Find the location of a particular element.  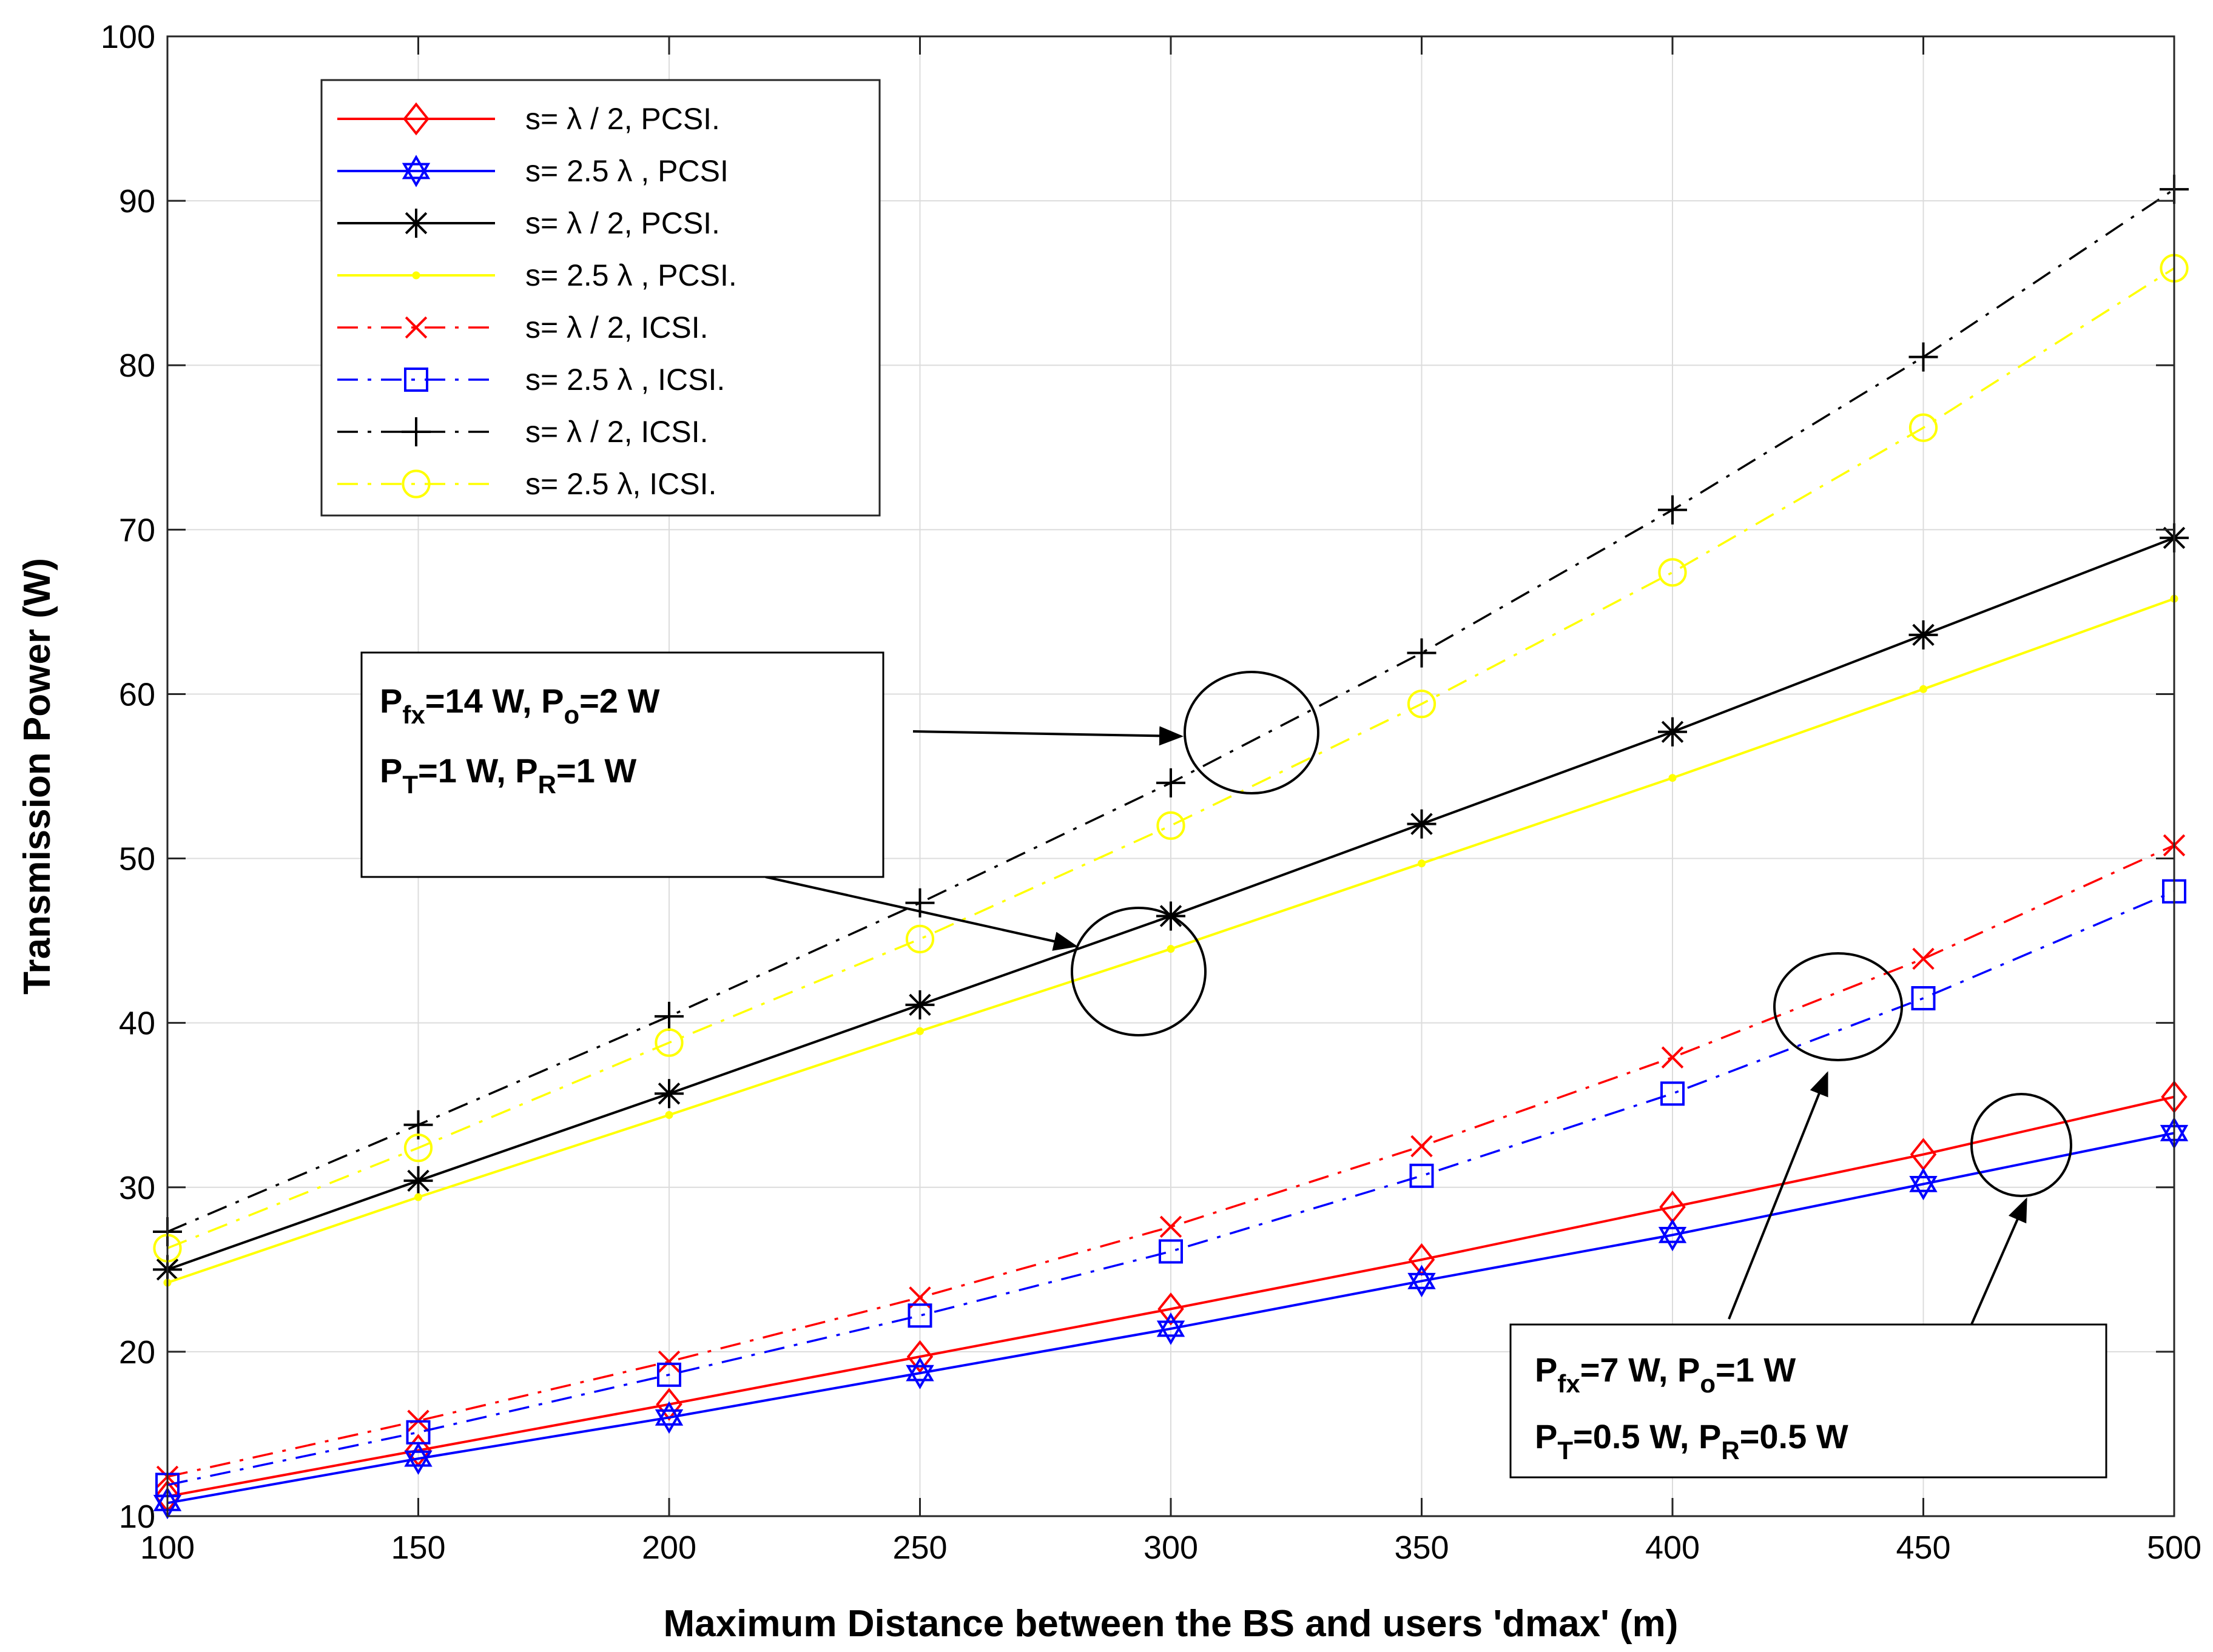

x-tick-label: 450 is located at coordinates (1923, 1548).